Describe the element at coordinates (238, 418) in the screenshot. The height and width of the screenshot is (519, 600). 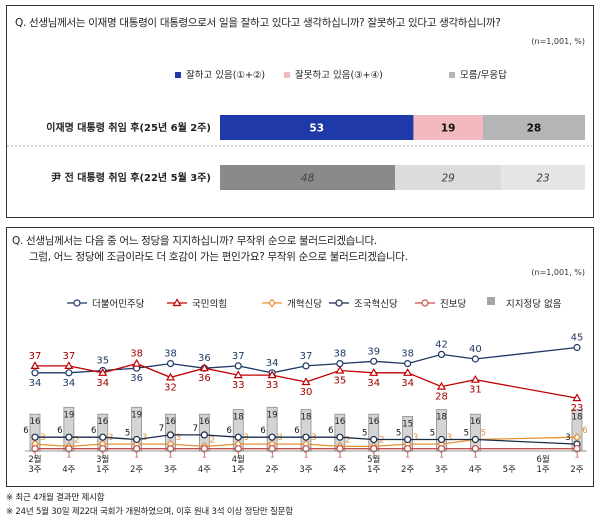
I see `none-bar-label-7: 18` at that location.